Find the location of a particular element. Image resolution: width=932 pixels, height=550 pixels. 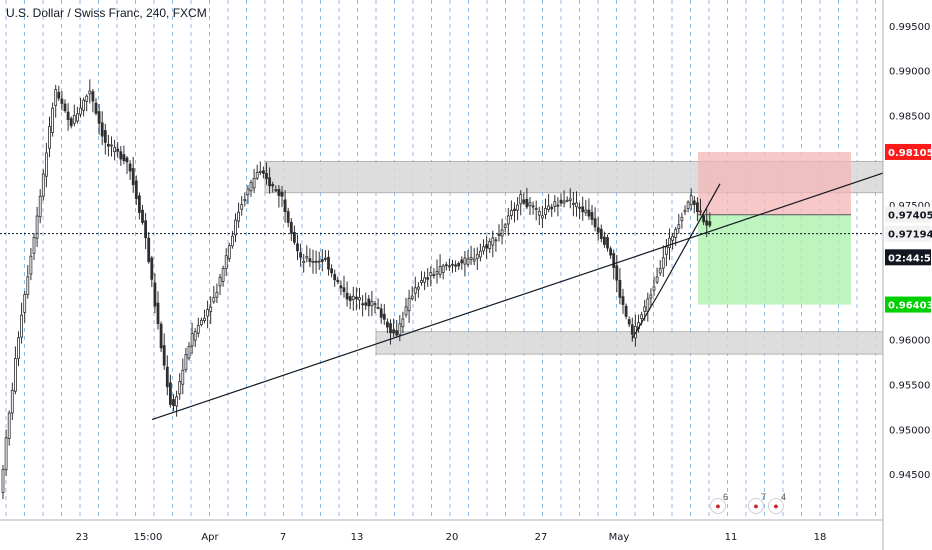

channel-line-lower is located at coordinates (646, 315).